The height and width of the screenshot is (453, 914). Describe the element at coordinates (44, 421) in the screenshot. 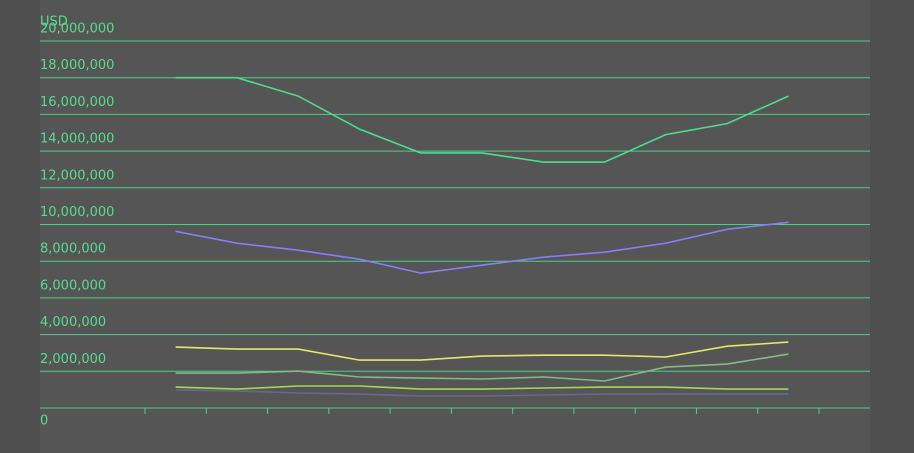

I see `y-tick-label: 0` at that location.